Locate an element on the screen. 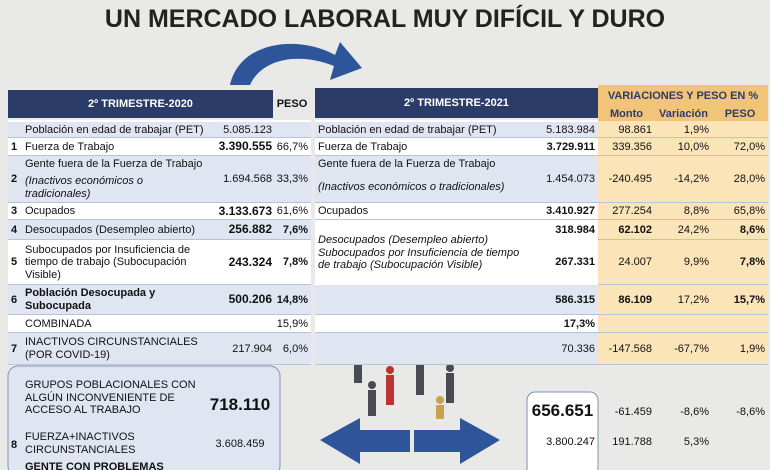 The image size is (770, 470). top-arrow is located at coordinates (296, 63).